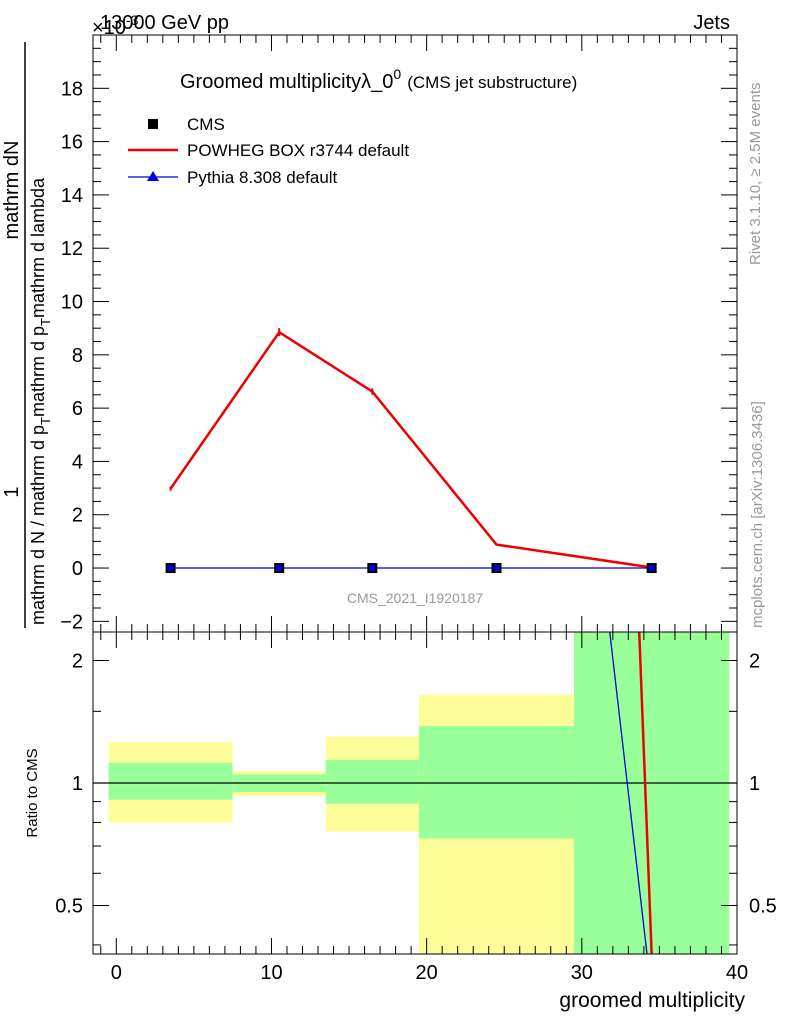 The height and width of the screenshot is (1024, 786). What do you see at coordinates (262, 177) in the screenshot?
I see `legend-label: Pythia 8.308 default` at bounding box center [262, 177].